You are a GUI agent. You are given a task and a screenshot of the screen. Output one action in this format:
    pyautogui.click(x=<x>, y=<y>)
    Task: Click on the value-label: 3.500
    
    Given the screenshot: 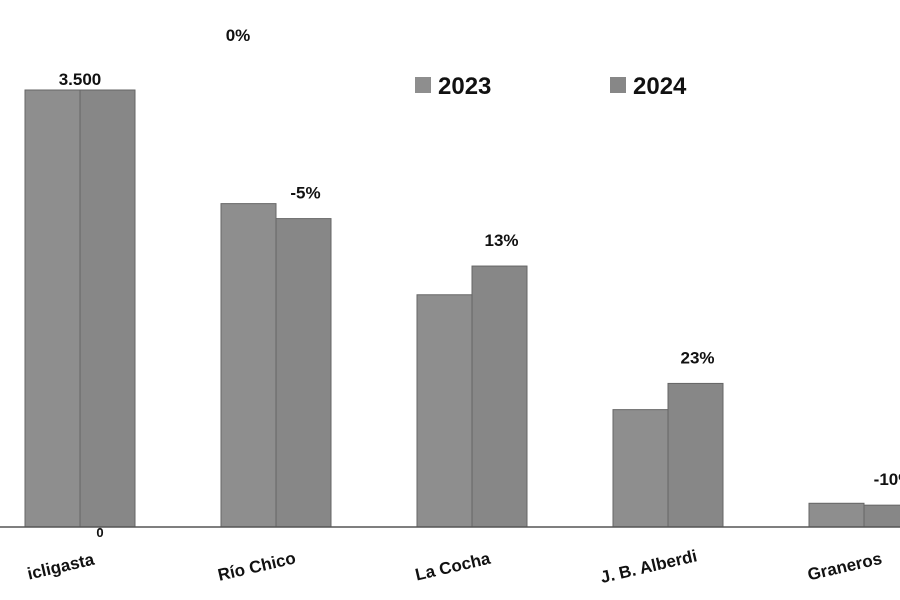 What is the action you would take?
    pyautogui.click(x=80, y=79)
    